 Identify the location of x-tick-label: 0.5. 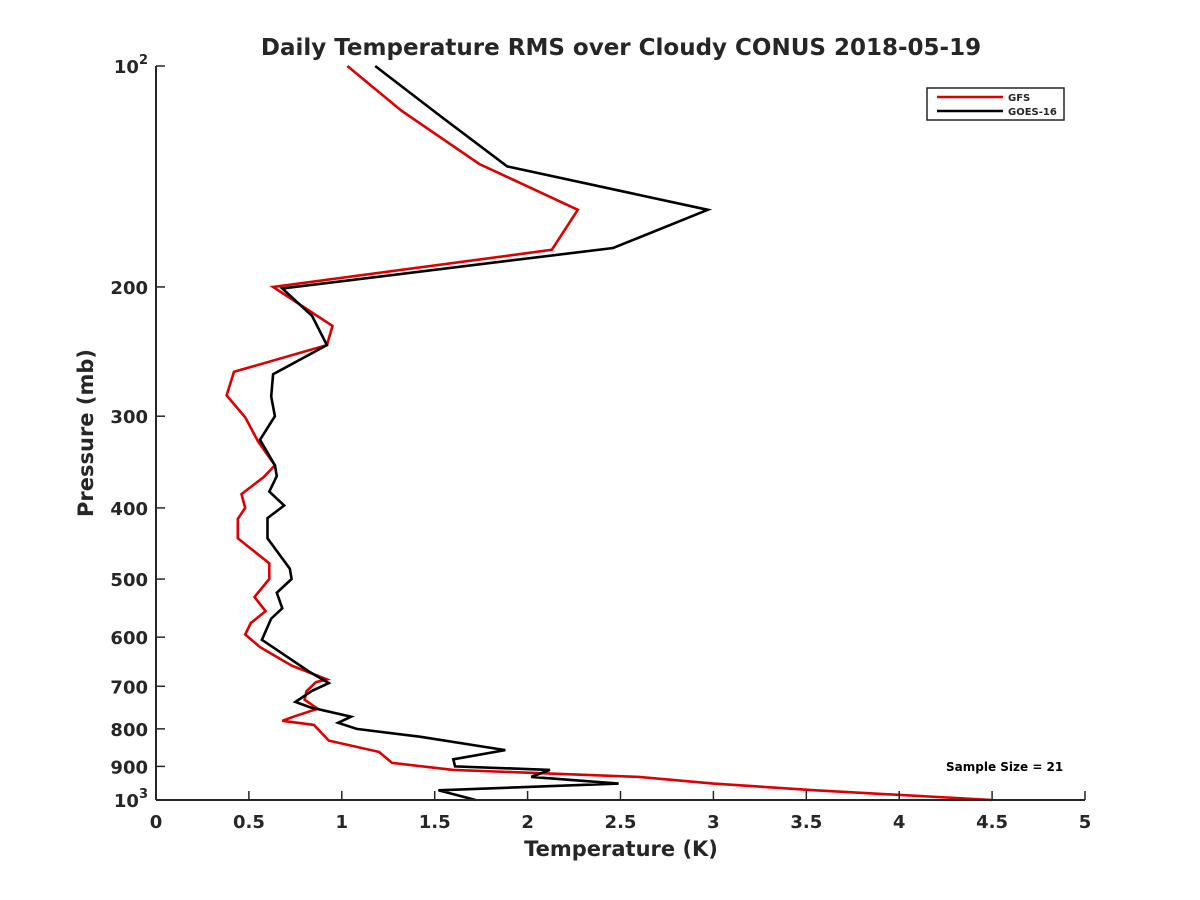
(249, 822).